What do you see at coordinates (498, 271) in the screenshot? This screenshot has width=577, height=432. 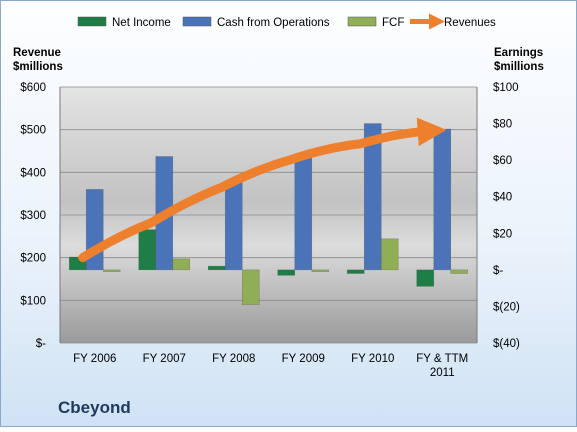 I see `right-tick-label: $-` at bounding box center [498, 271].